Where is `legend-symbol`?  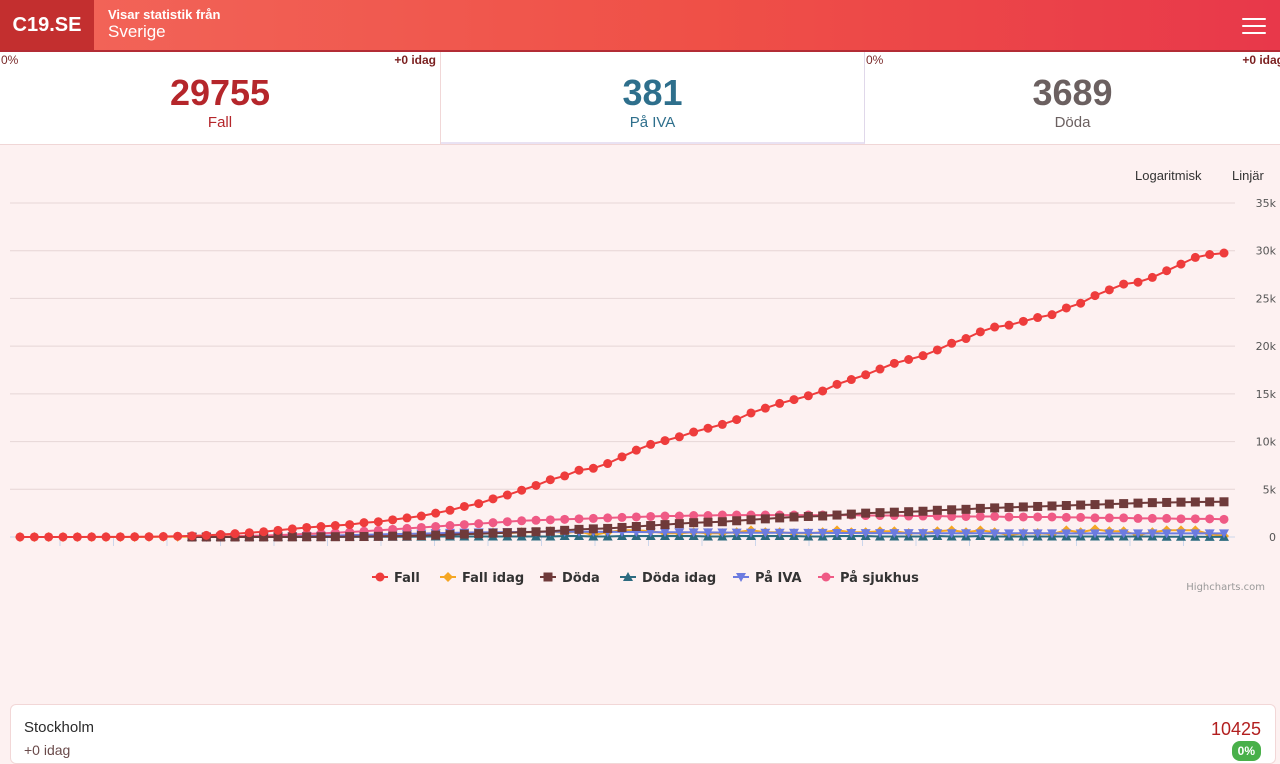 legend-symbol is located at coordinates (380, 577).